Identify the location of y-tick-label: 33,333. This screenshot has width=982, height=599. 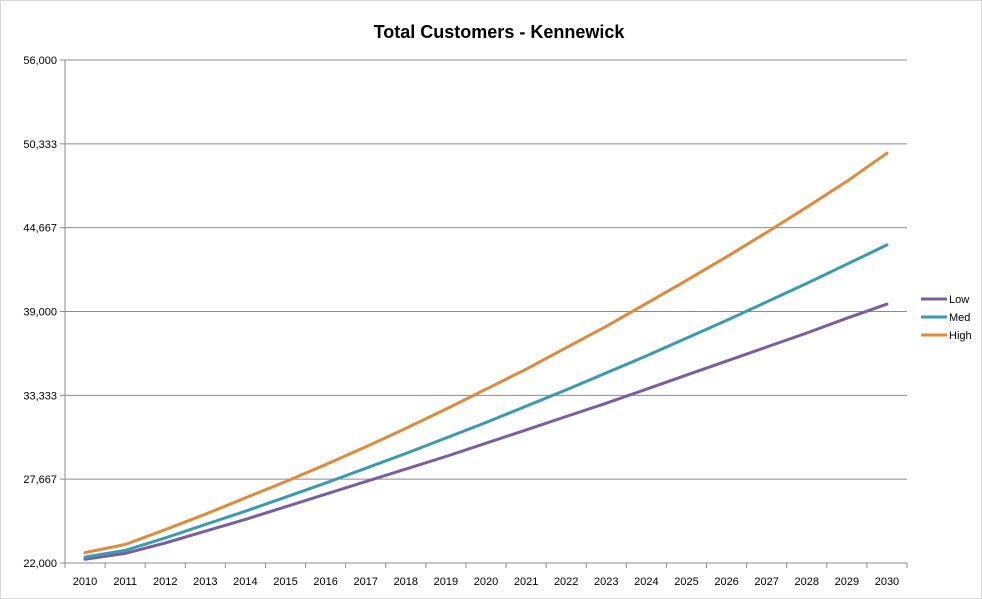
(40, 396).